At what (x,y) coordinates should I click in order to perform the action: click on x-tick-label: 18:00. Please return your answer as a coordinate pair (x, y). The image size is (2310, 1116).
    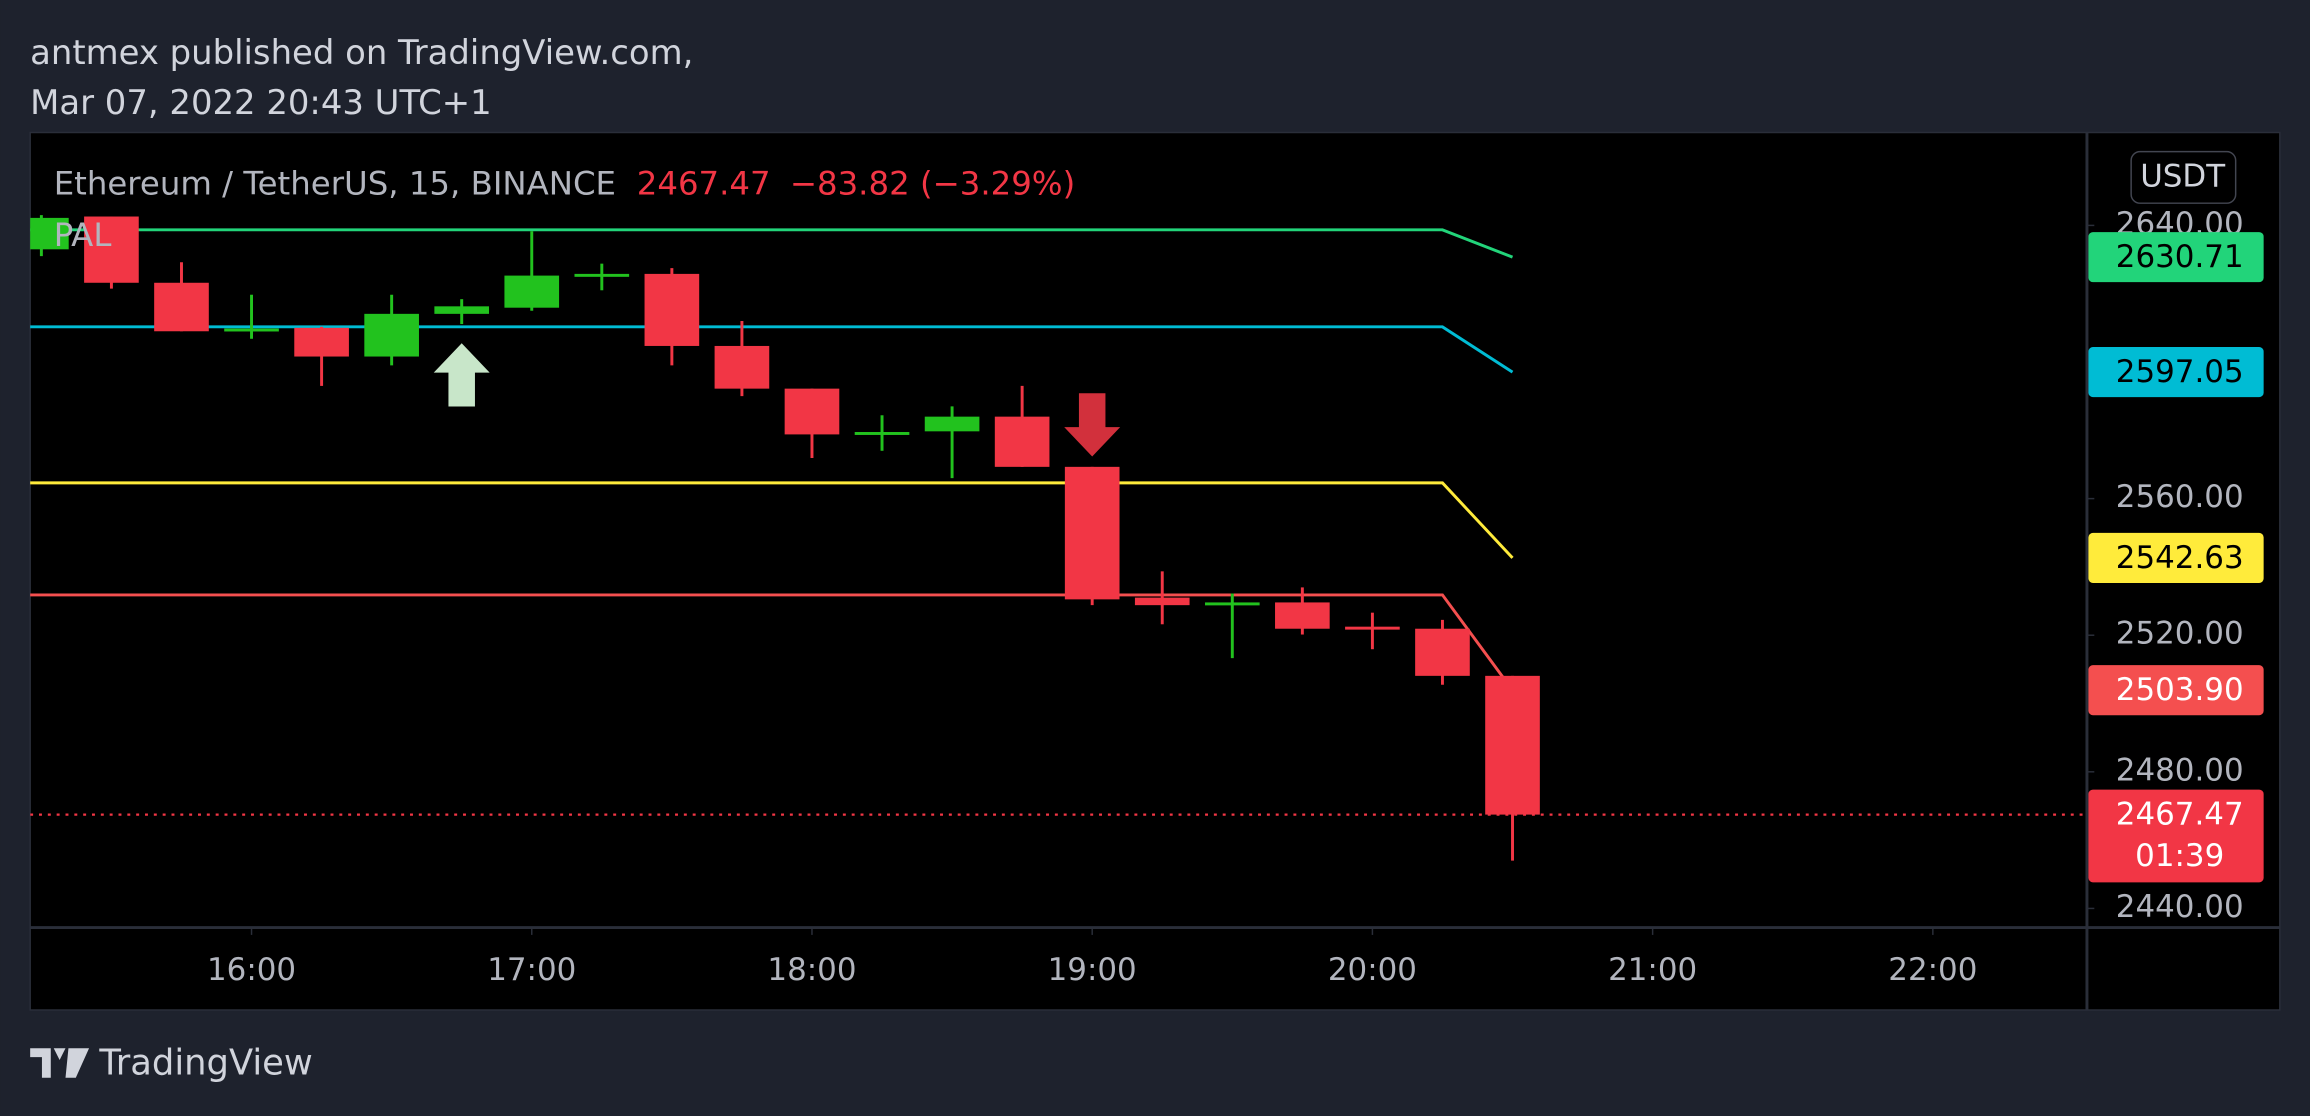
    Looking at the image, I should click on (811, 970).